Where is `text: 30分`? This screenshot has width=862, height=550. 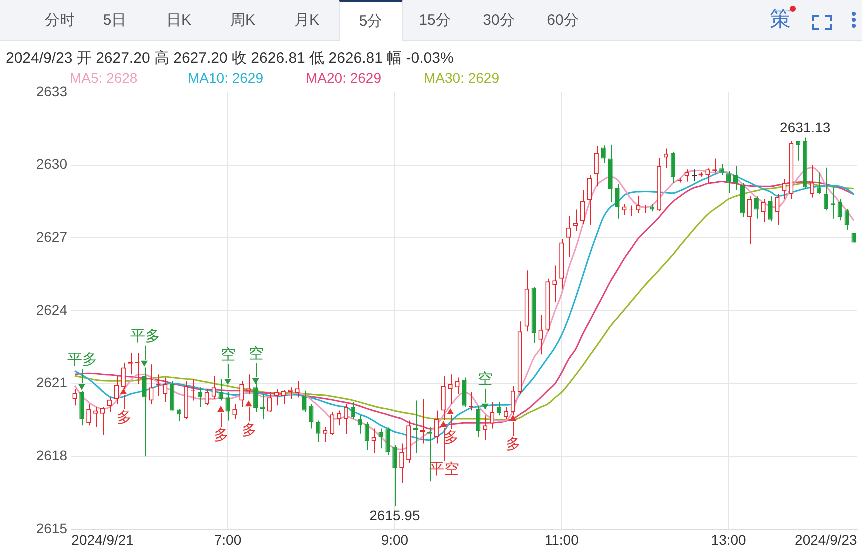 text: 30分 is located at coordinates (499, 20).